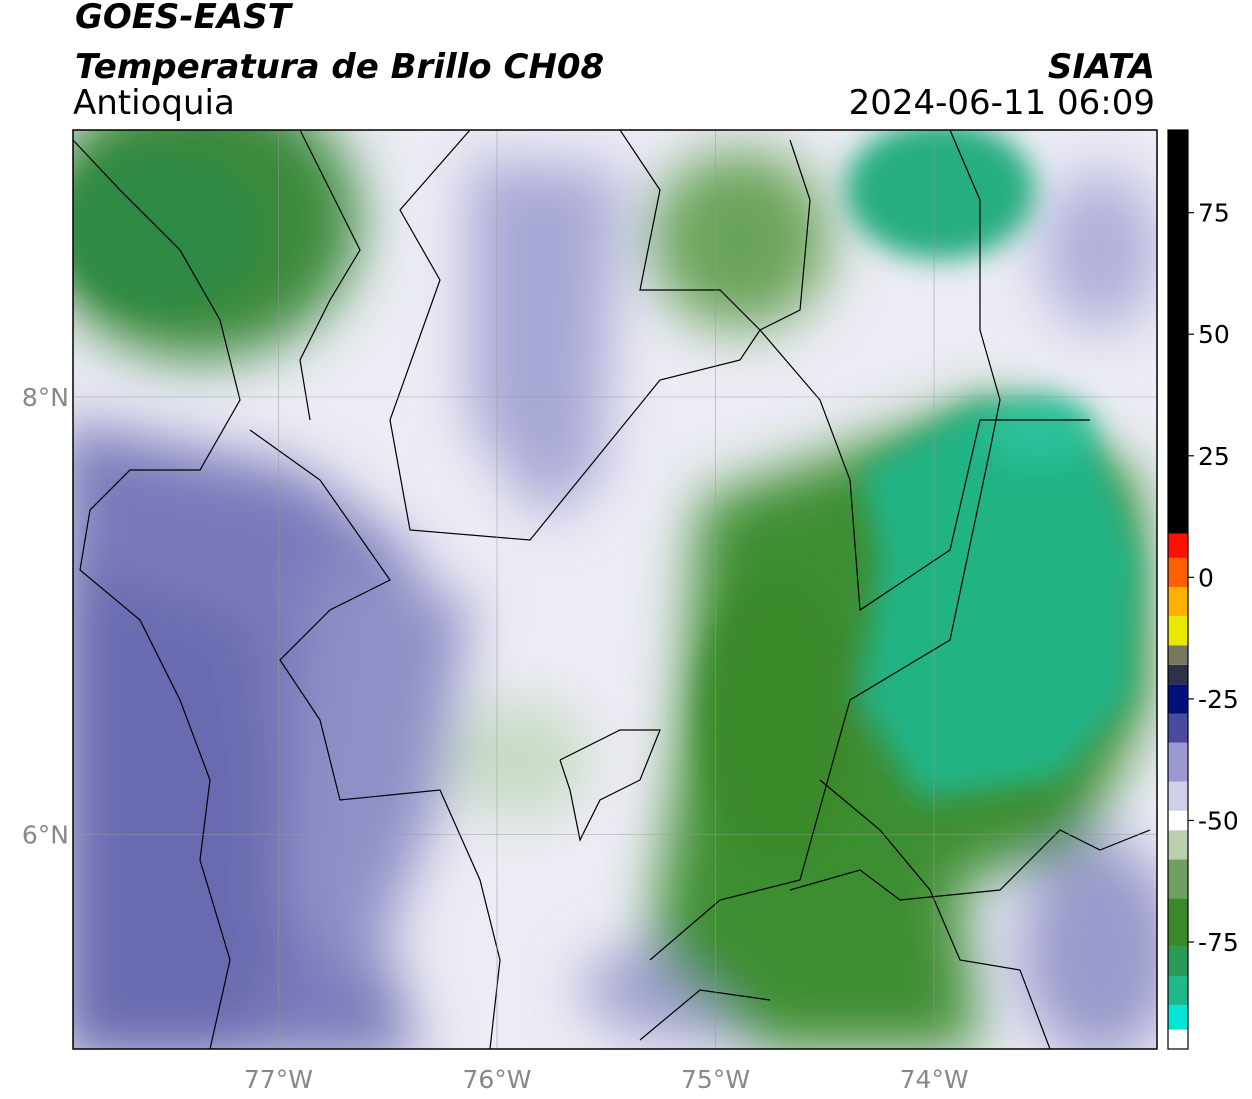 This screenshot has height=1099, width=1252. Describe the element at coordinates (1218, 942) in the screenshot. I see `colorbar-tick-label: -75` at that location.